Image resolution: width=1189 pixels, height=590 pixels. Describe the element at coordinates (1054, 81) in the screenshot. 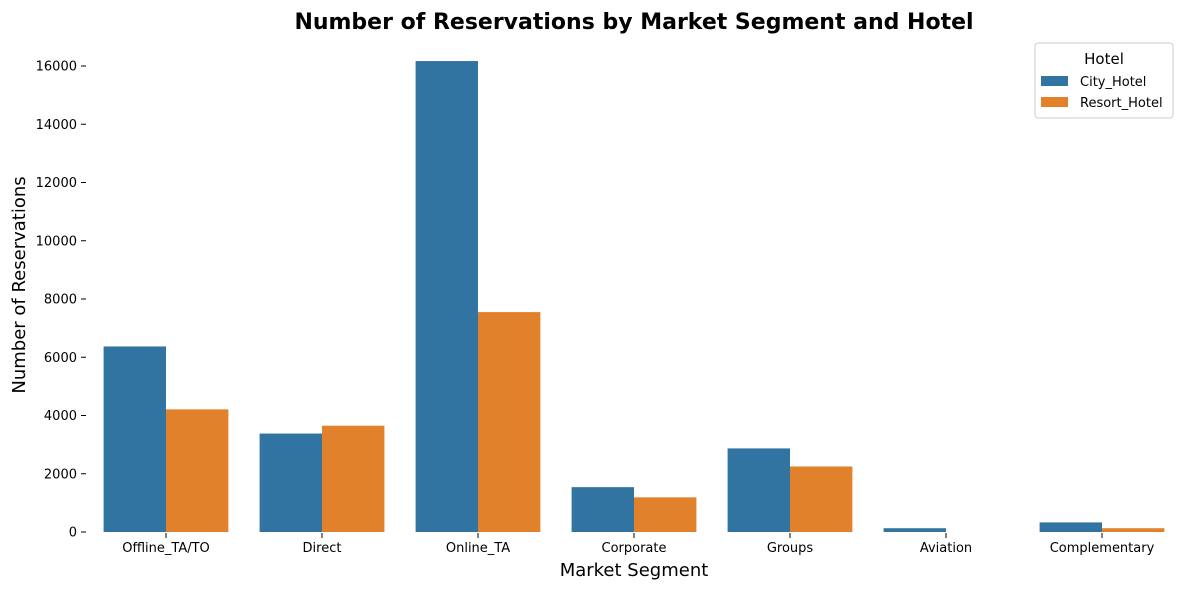

I see `legend-swatch-city-hotel` at that location.